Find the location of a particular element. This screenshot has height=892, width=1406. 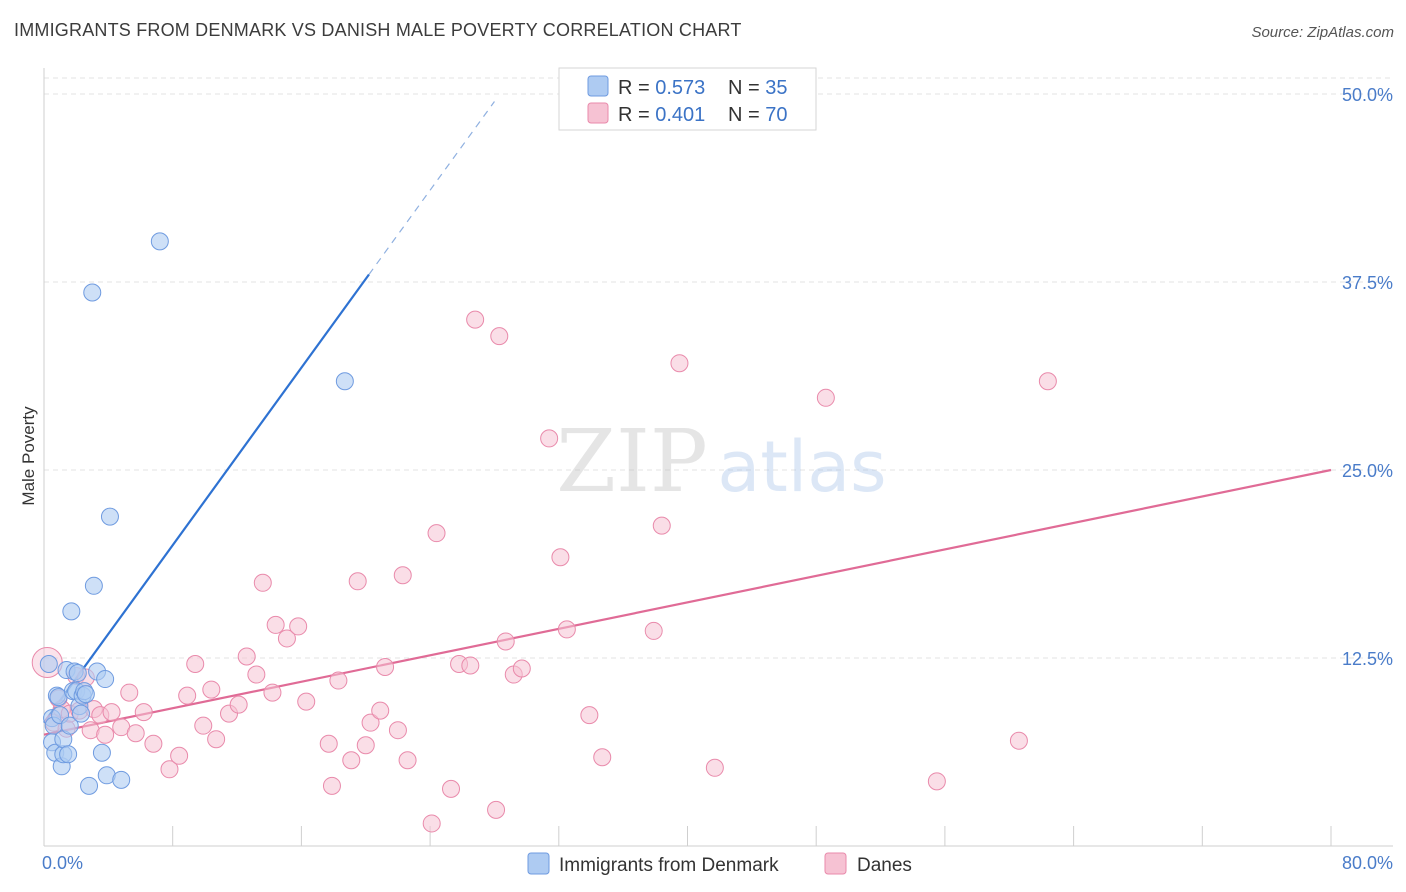

series-legend: Immigrants from Denmark Danes is located at coordinates (719, 864).